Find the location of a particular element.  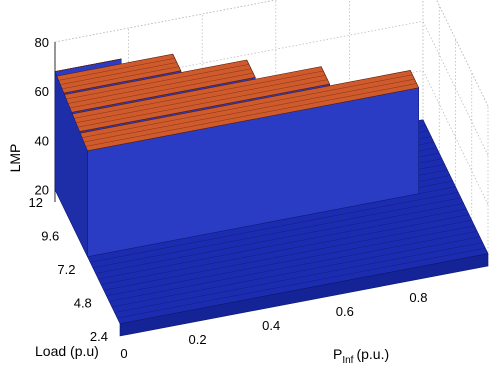

y-tick-label: 9.6 is located at coordinates (50, 236).